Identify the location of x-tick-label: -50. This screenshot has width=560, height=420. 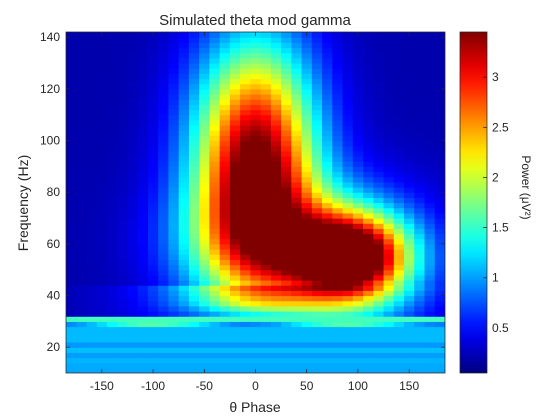
(205, 386).